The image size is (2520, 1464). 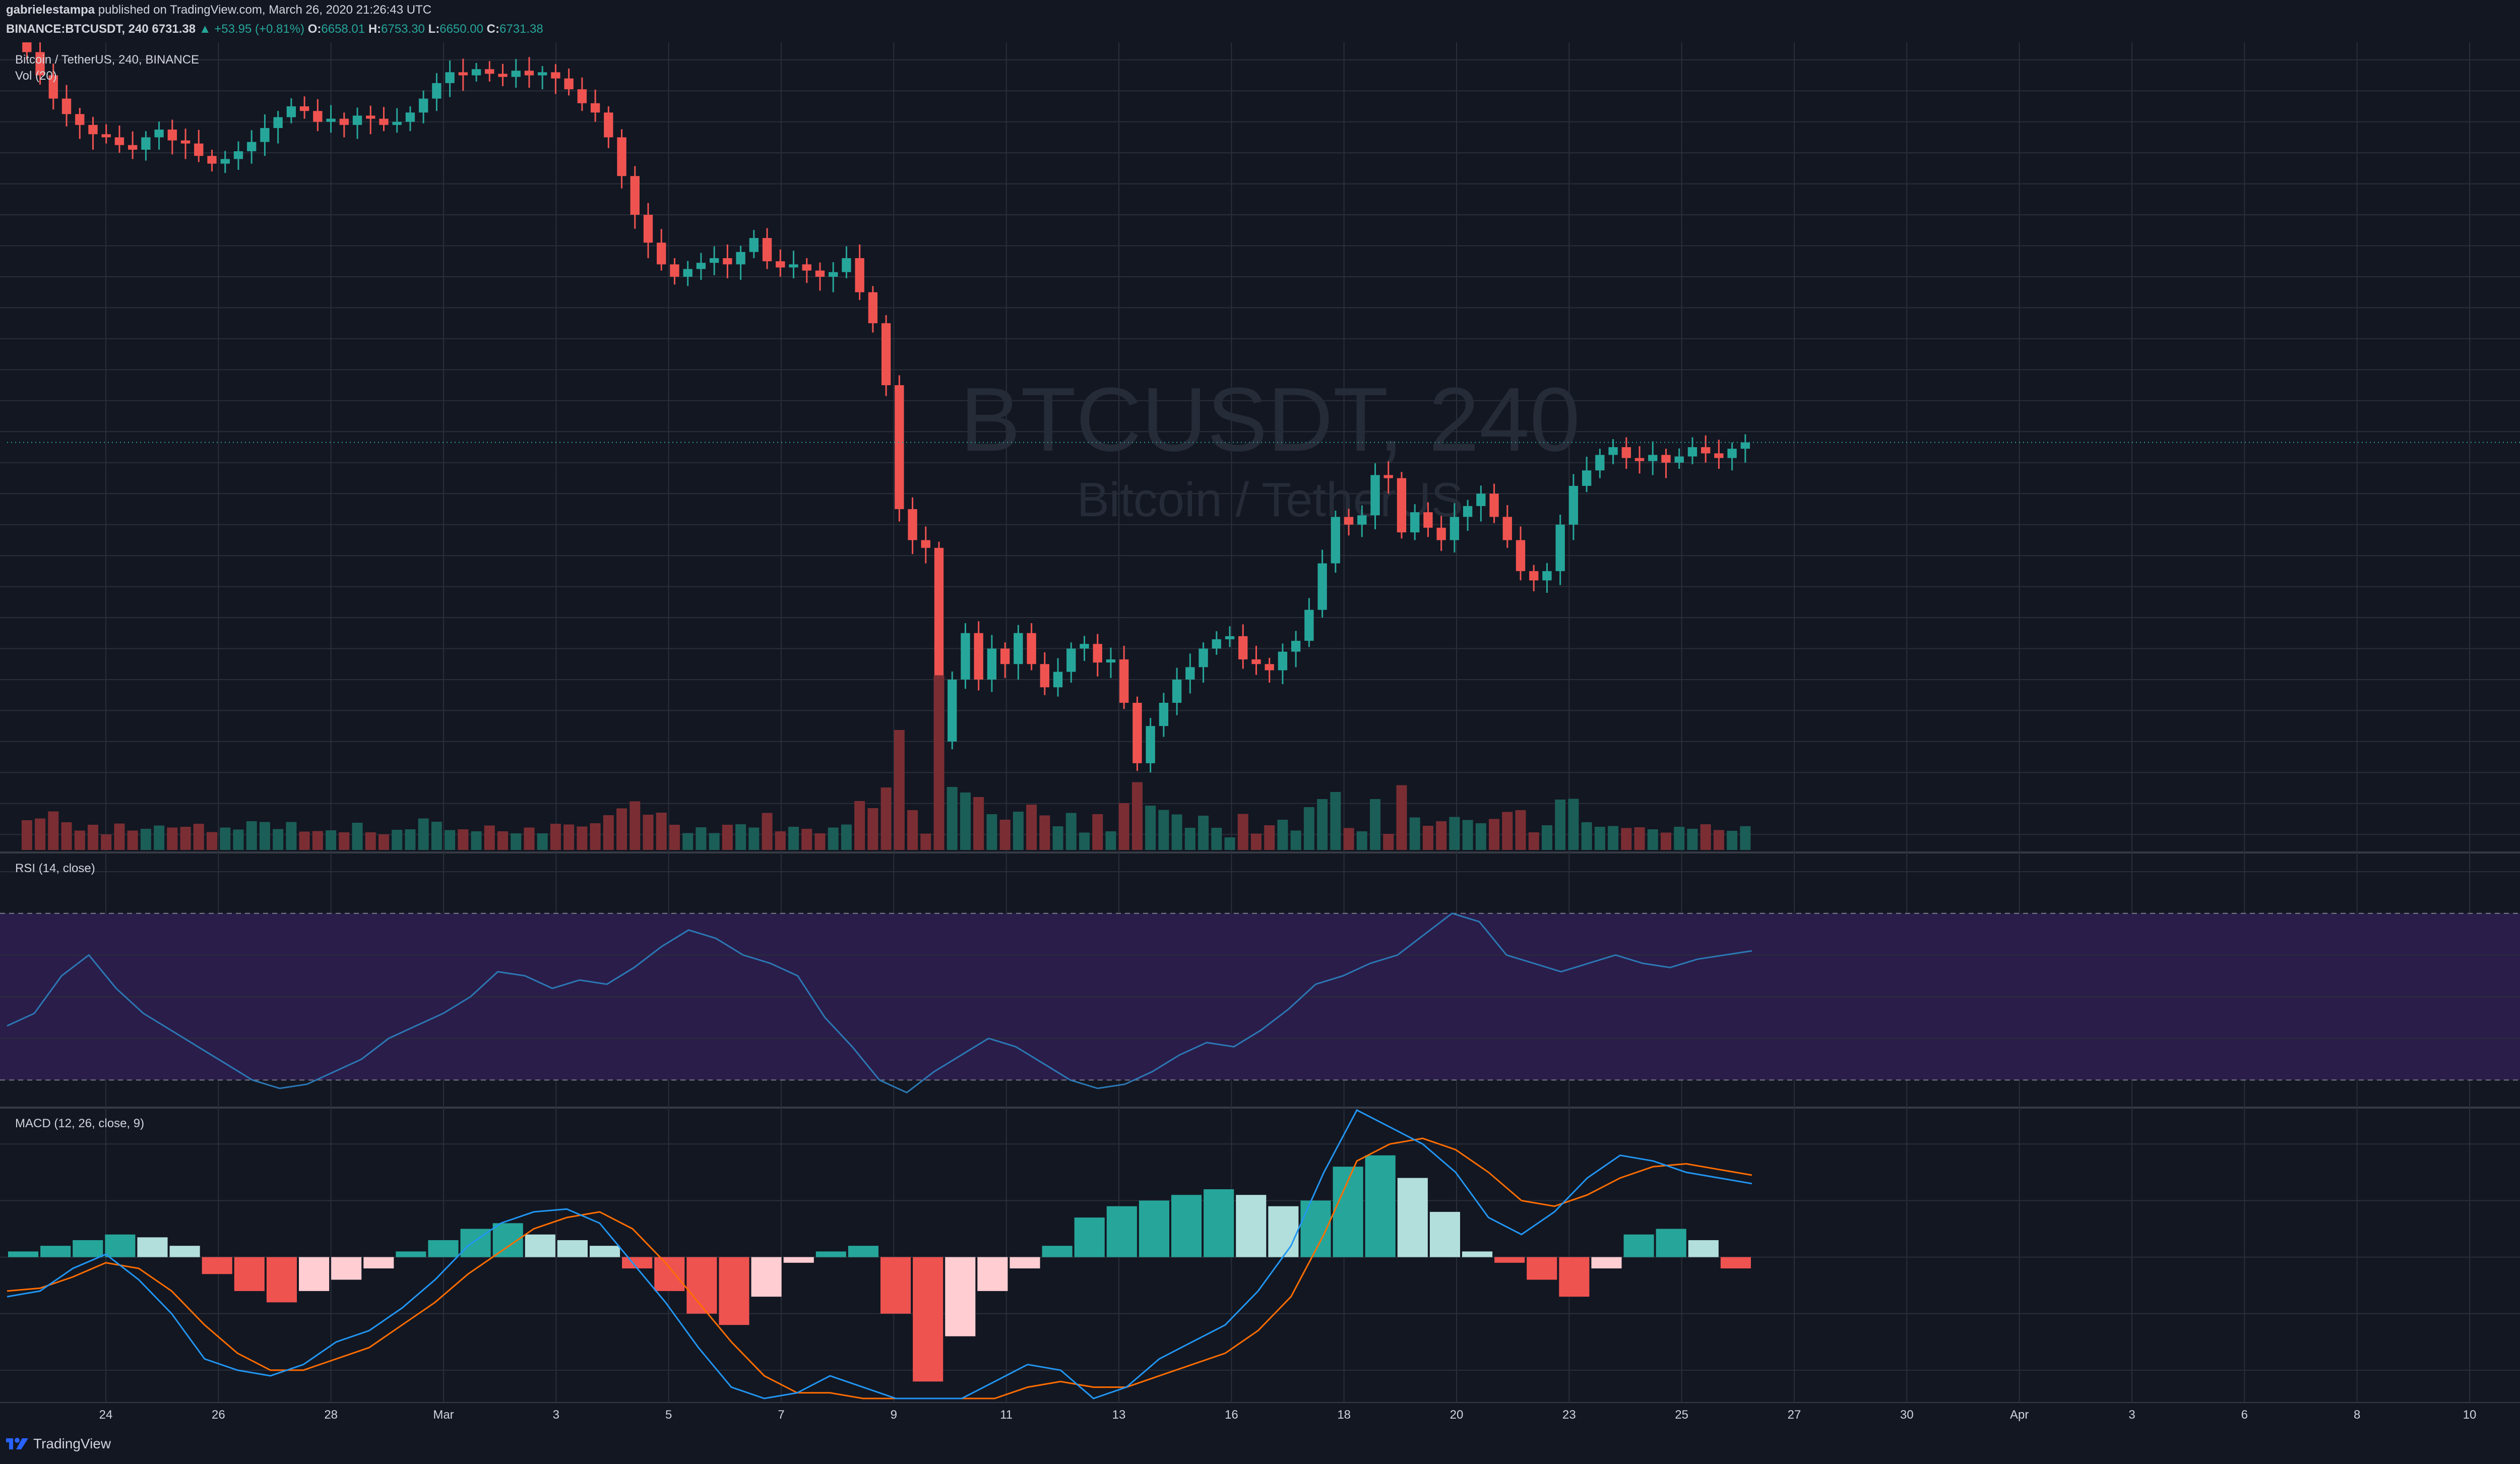 What do you see at coordinates (17, 1443) in the screenshot?
I see `tradingview-icon` at bounding box center [17, 1443].